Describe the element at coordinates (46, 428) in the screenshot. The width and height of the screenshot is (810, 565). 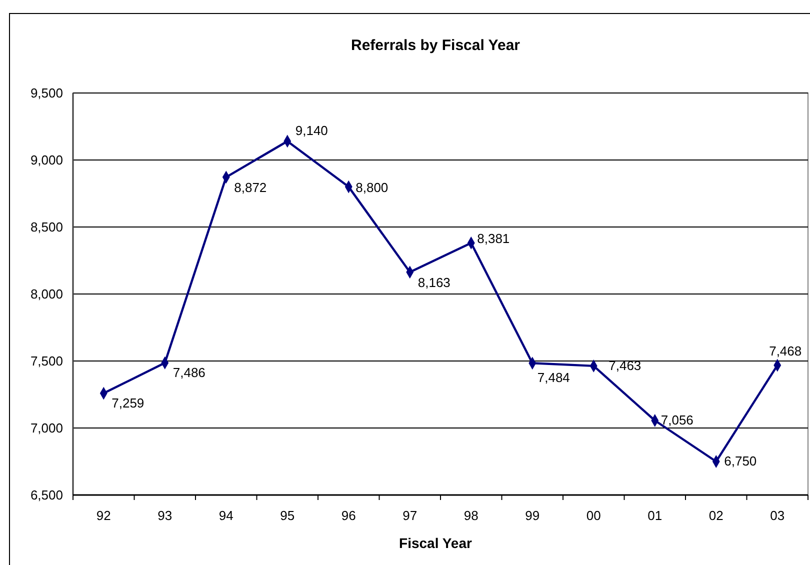
I see `y-tick-label: 7,000` at that location.